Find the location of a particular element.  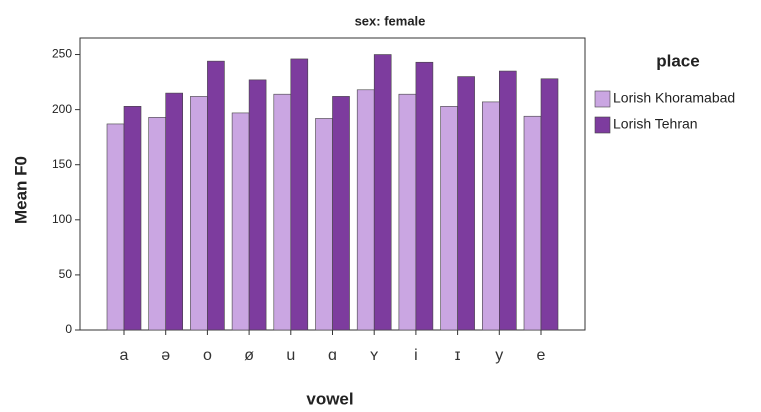

x-tick-label: ø is located at coordinates (249, 355).